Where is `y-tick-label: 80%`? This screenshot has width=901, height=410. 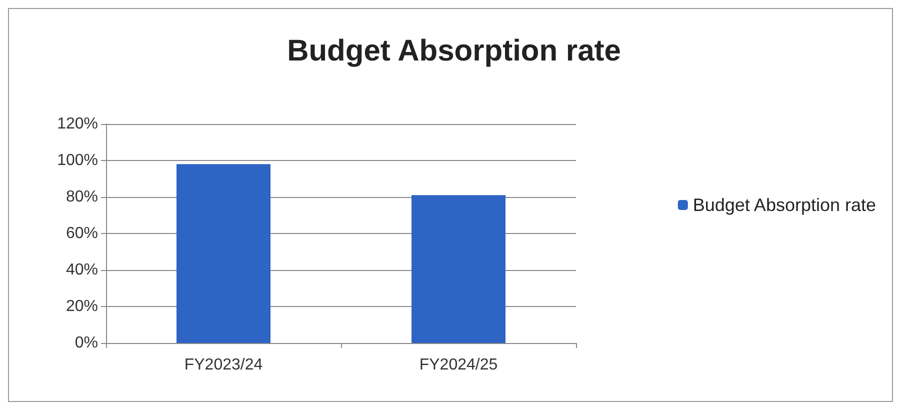 y-tick-label: 80% is located at coordinates (82, 197).